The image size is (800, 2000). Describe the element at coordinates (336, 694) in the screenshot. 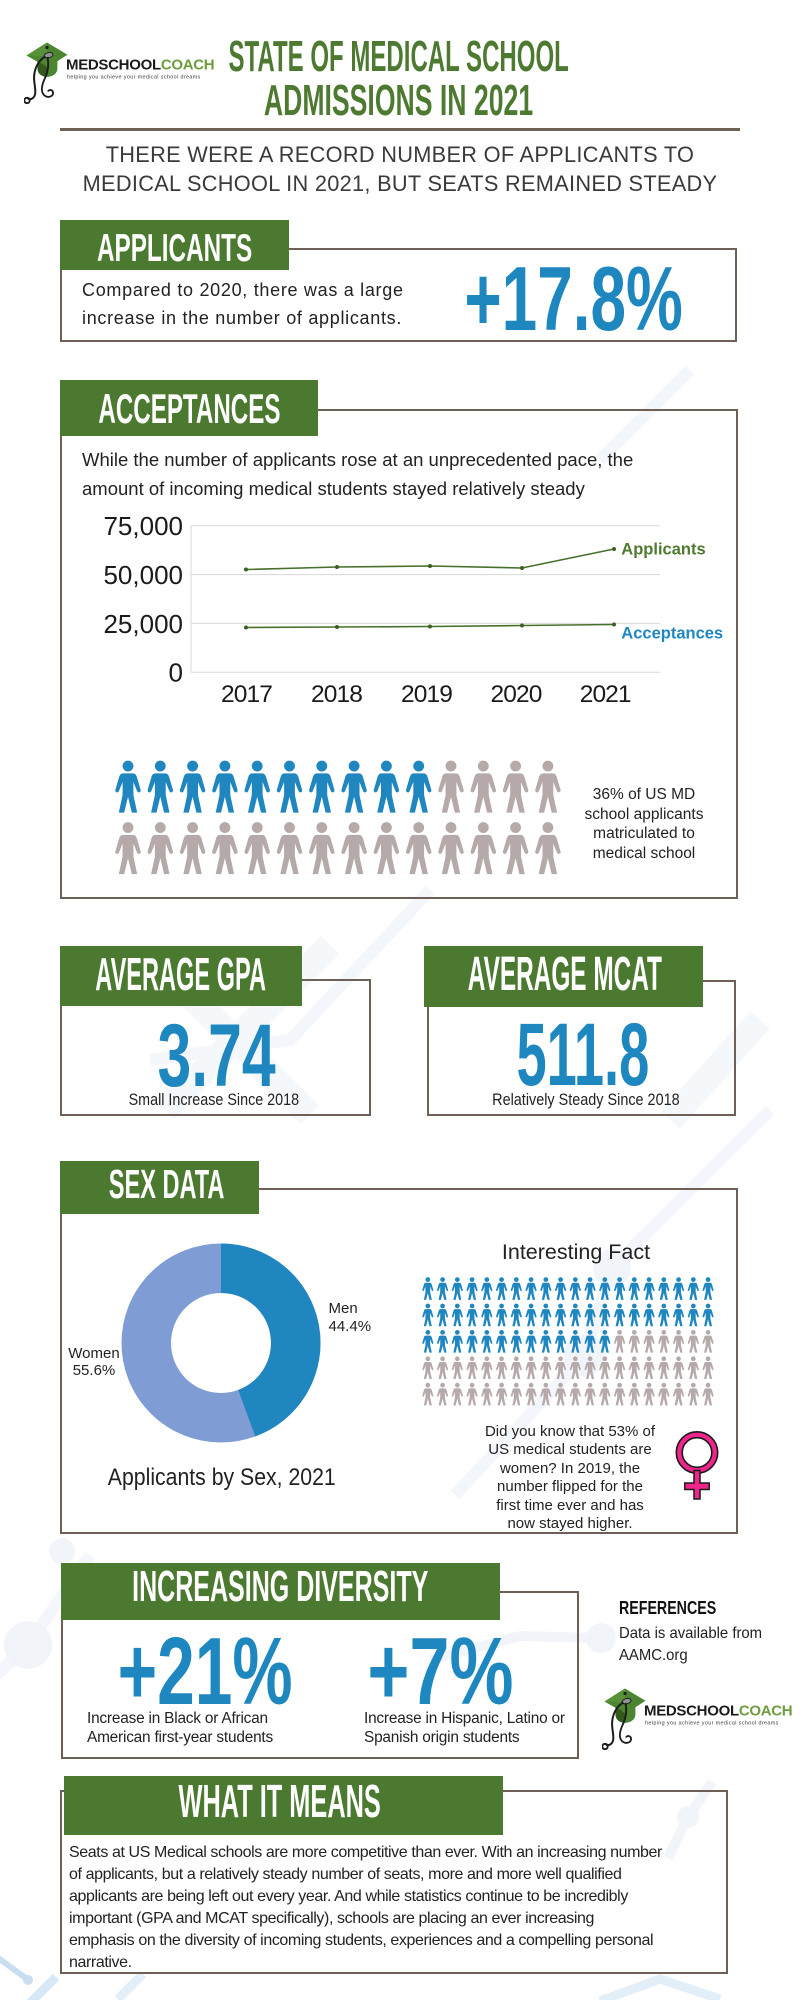

I see `svg-text: 2018` at that location.